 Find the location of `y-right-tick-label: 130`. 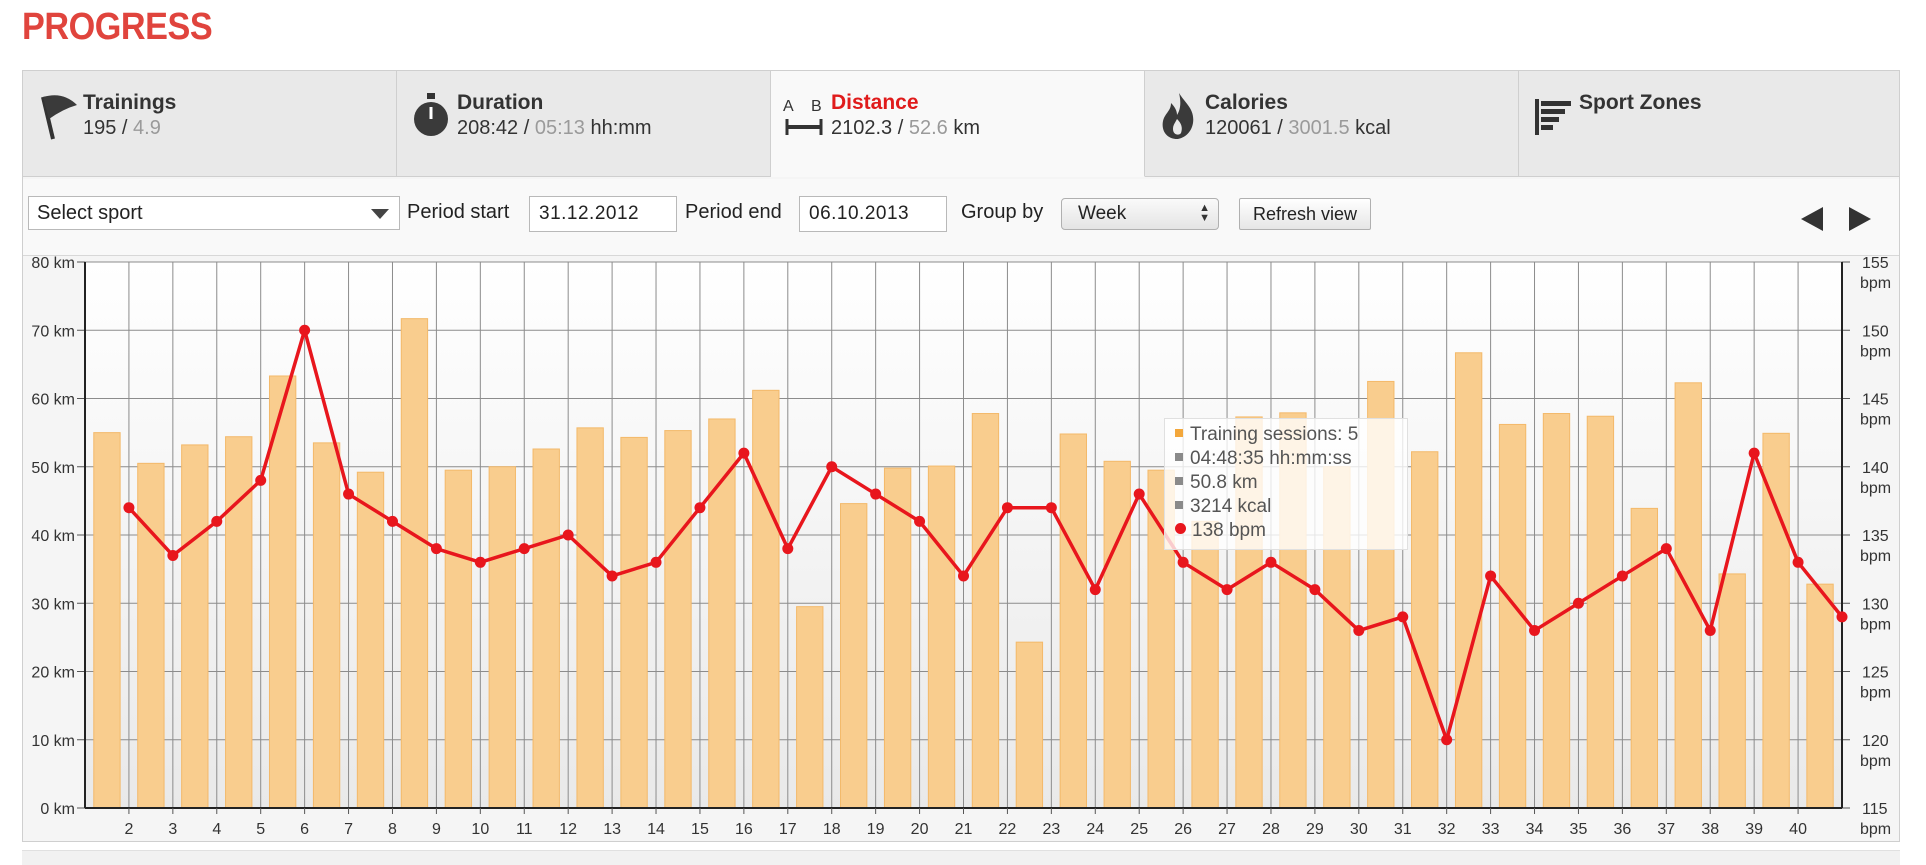

y-right-tick-label: 130 is located at coordinates (1875, 604).